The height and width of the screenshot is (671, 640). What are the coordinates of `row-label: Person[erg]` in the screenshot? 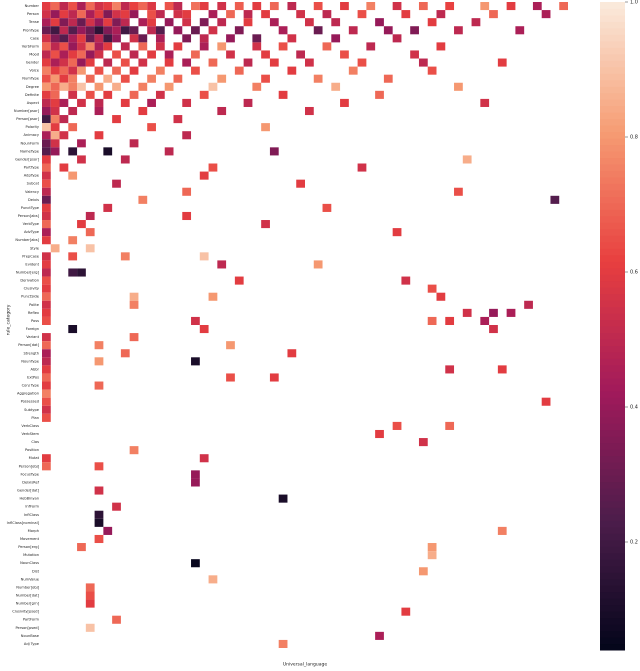 It's located at (28, 547).